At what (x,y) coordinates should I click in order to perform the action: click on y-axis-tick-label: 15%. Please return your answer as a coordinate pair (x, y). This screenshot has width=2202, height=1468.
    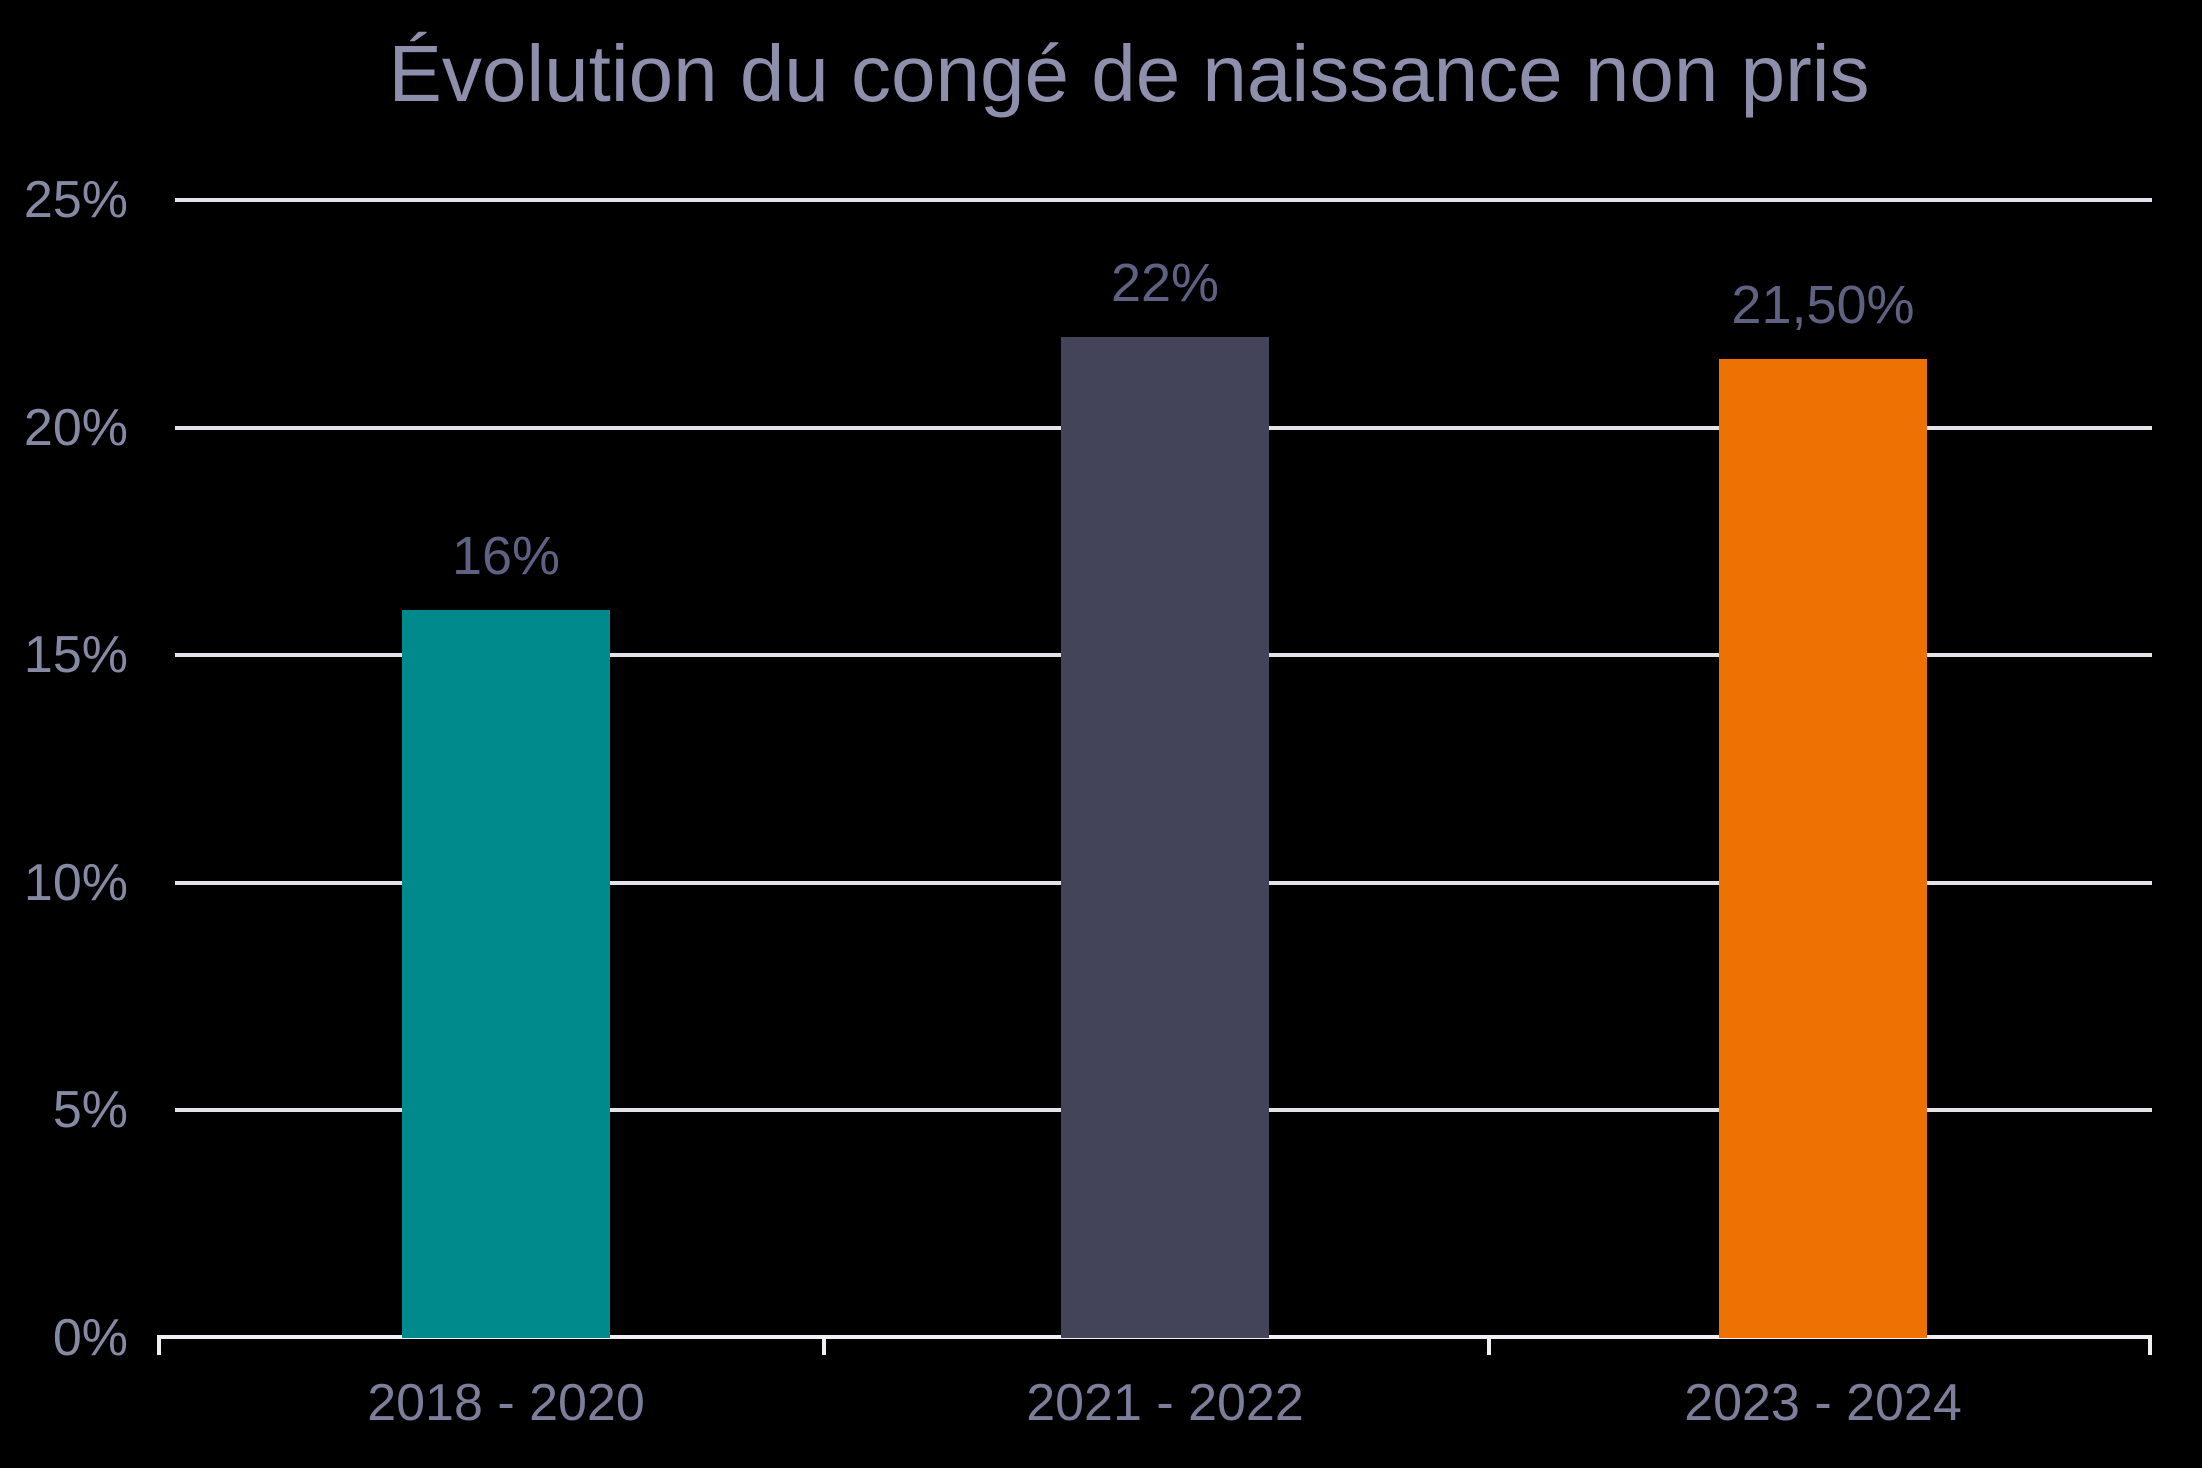
    Looking at the image, I should click on (75, 655).